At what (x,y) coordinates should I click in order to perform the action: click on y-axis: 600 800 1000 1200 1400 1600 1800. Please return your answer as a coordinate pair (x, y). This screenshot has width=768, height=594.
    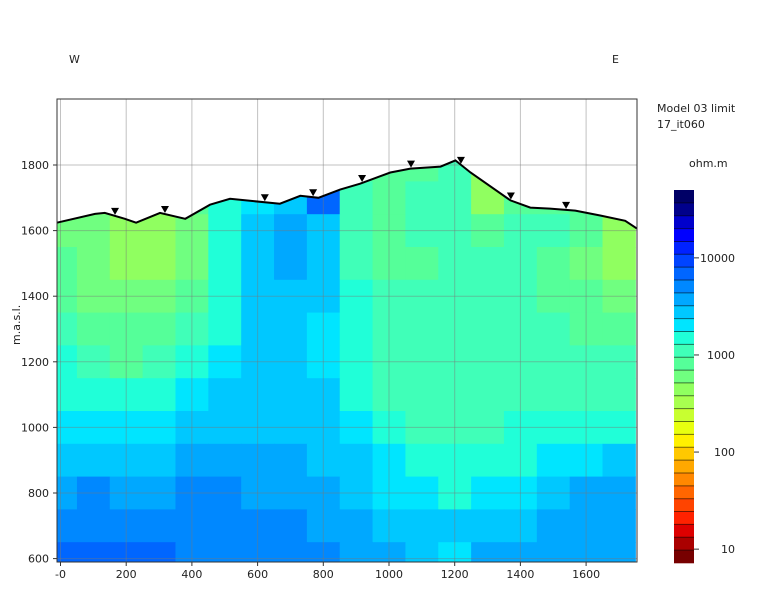
    Looking at the image, I should click on (39, 362).